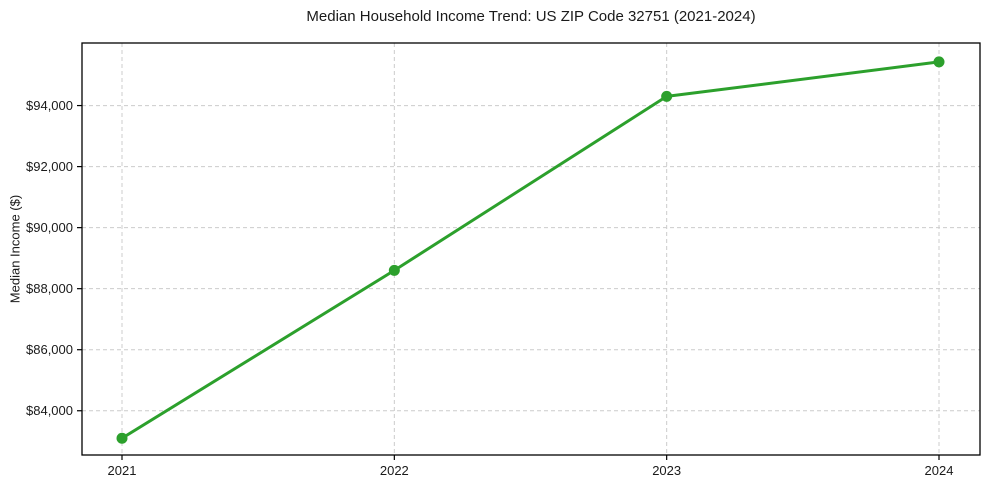 This screenshot has width=989, height=490. Describe the element at coordinates (666, 470) in the screenshot. I see `x-tick-label: 2023` at that location.